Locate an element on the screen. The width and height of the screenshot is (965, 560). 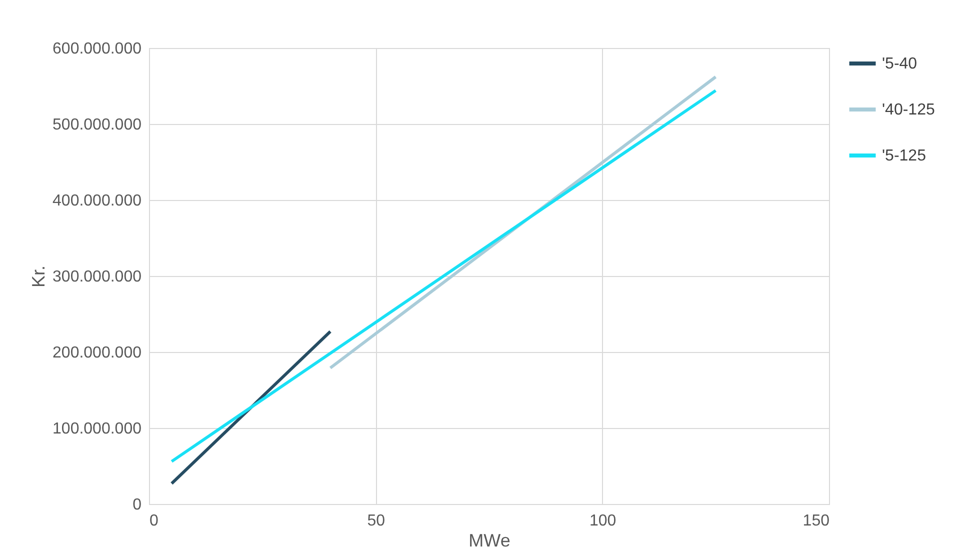
y-tick-label: 400.000.000 is located at coordinates (97, 201).